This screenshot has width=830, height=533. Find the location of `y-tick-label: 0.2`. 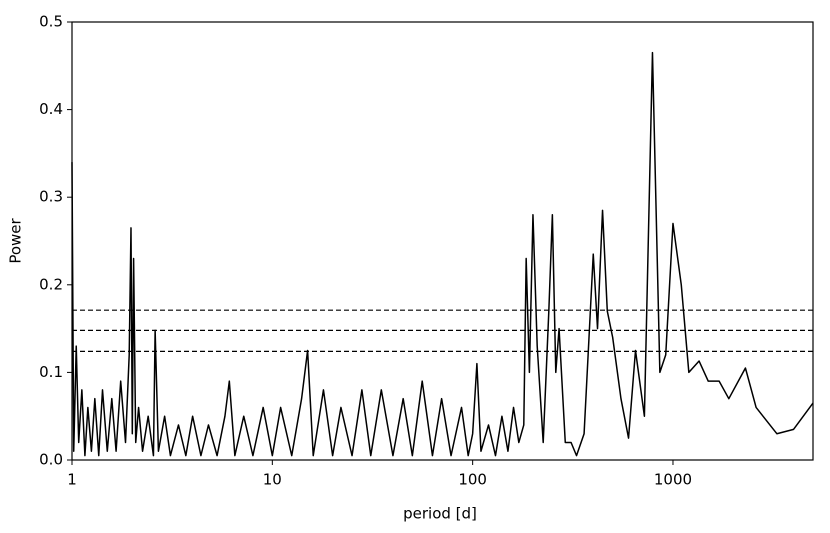

y-tick-label: 0.2 is located at coordinates (51, 284).